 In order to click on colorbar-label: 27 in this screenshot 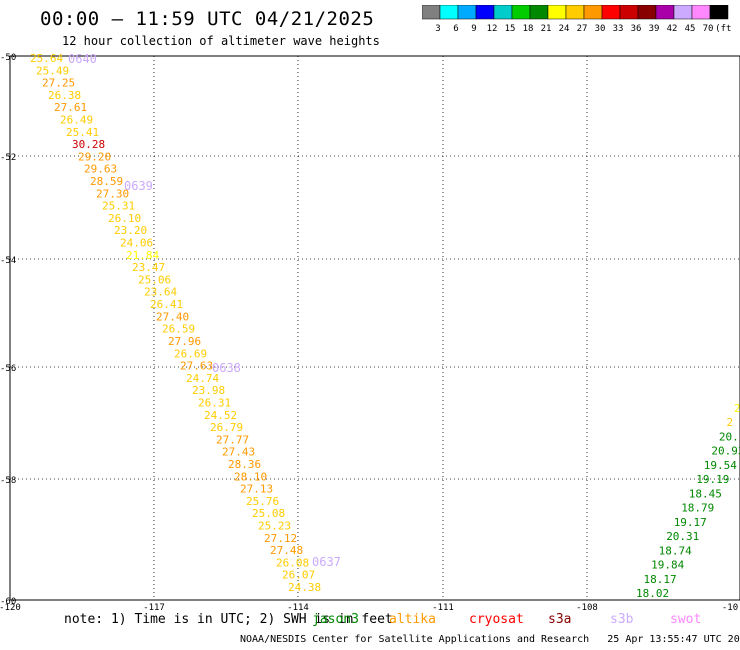, I will do `click(582, 29)`.